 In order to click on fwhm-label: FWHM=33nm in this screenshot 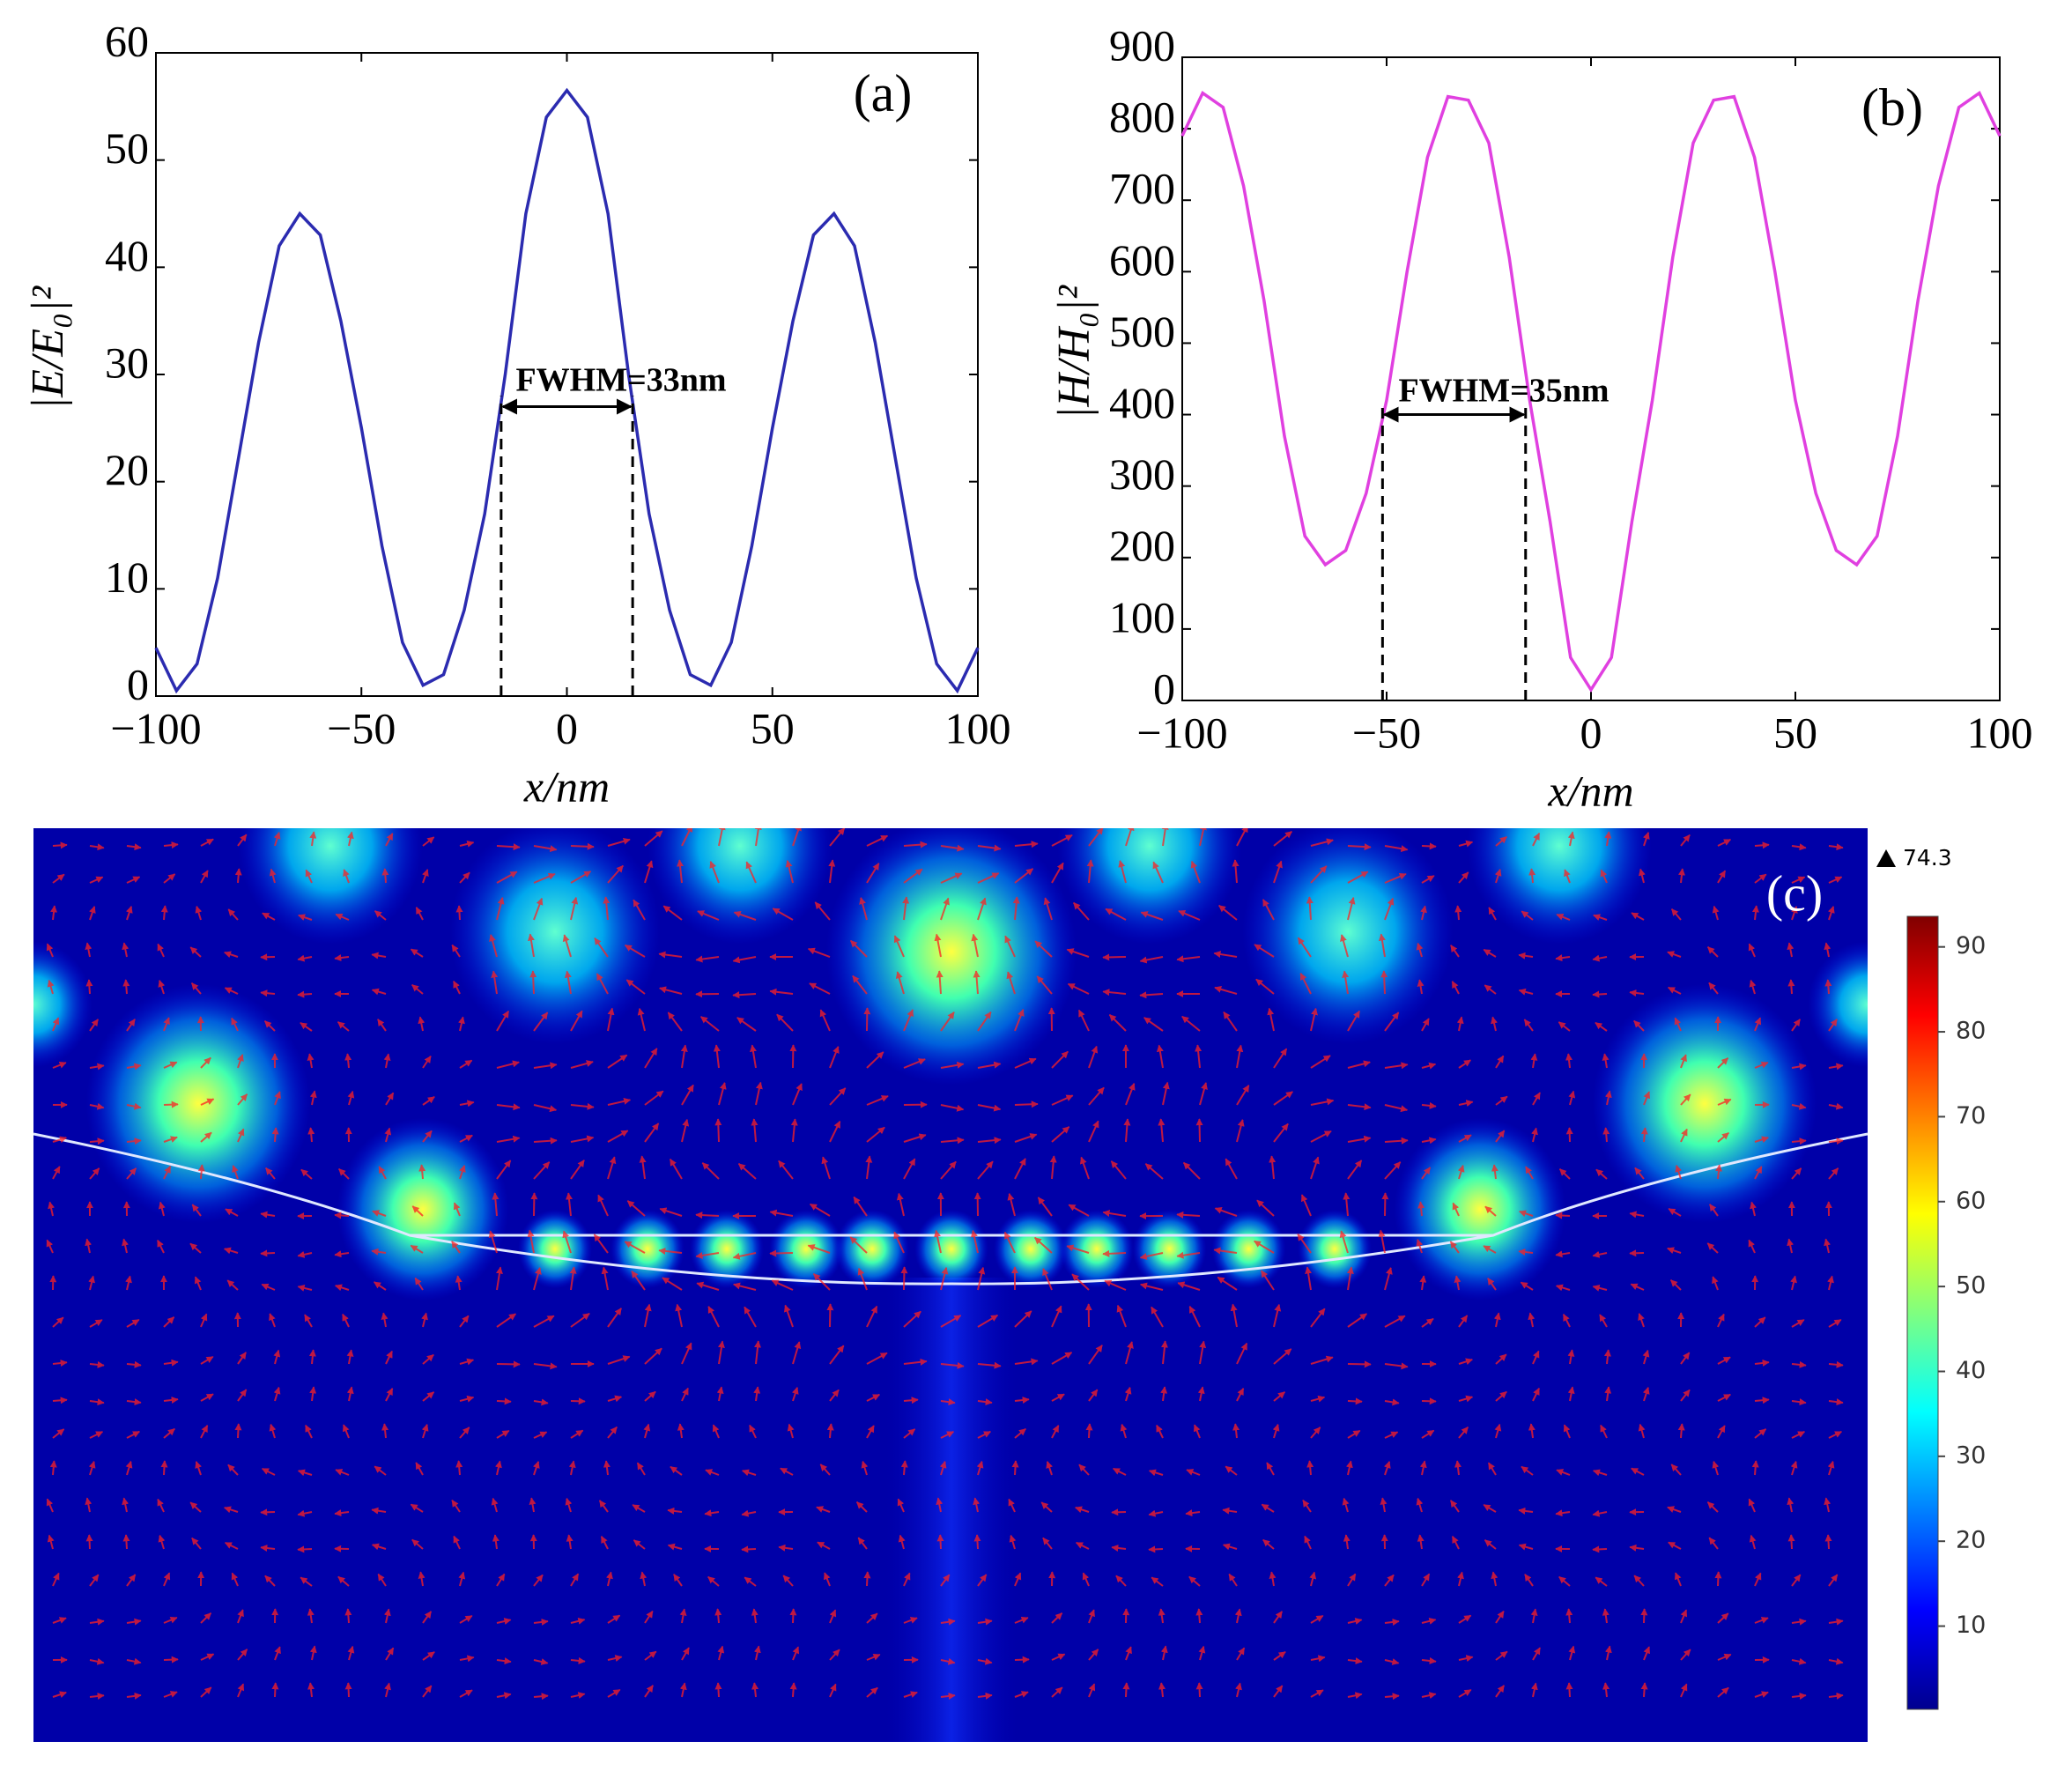, I will do `click(620, 380)`.